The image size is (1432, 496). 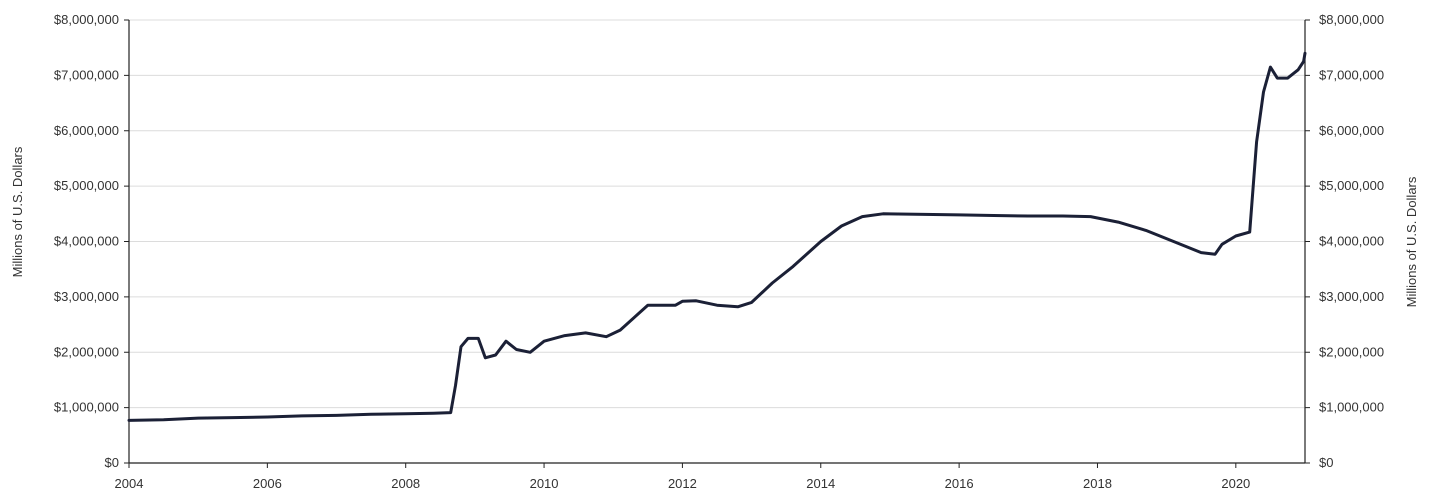 I want to click on y-tick-label-left: $3,000,000, so click(x=86, y=296).